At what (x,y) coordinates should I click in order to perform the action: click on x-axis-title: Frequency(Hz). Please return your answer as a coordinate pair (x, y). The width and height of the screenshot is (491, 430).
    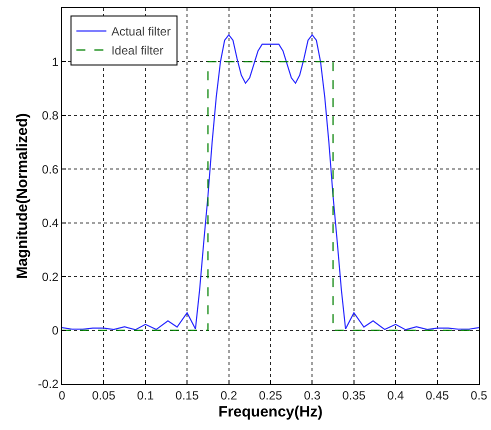
    Looking at the image, I should click on (270, 411).